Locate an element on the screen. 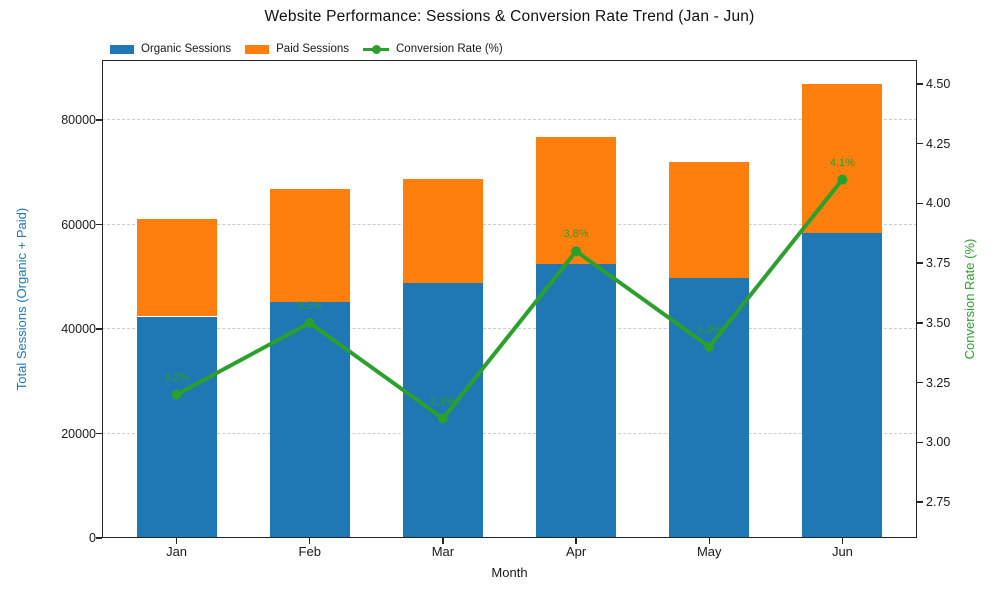  right-axis-tick-label: 3.25 is located at coordinates (938, 382).